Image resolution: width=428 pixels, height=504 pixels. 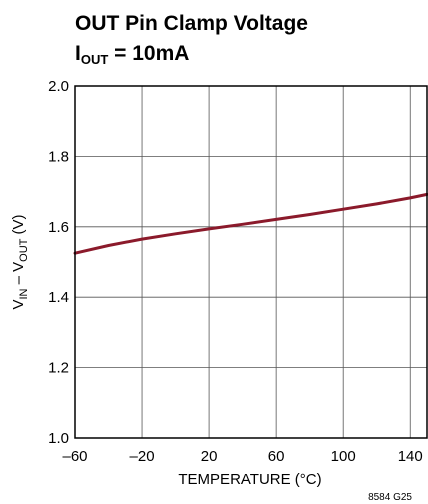 What do you see at coordinates (58, 297) in the screenshot?
I see `y-tick-label: 1.4` at bounding box center [58, 297].